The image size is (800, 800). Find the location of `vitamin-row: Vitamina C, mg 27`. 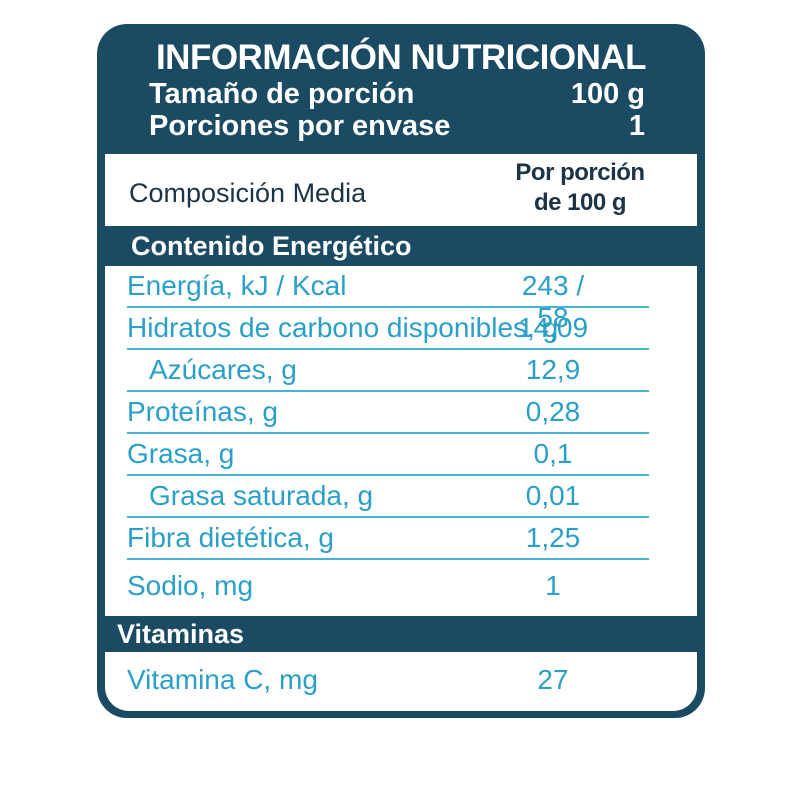

vitamin-row: Vitamina C, mg 27 is located at coordinates (388, 680).